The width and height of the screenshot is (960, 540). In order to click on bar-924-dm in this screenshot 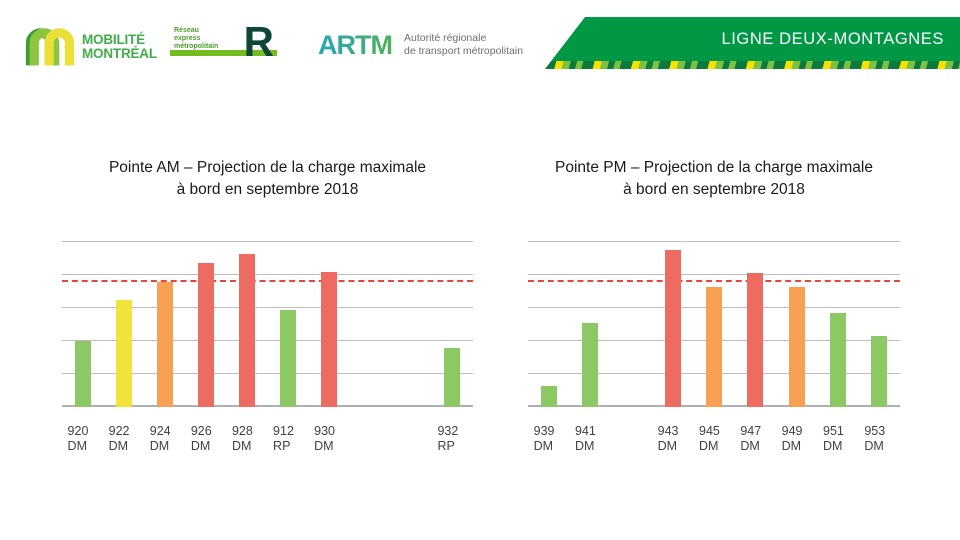, I will do `click(164, 344)`.